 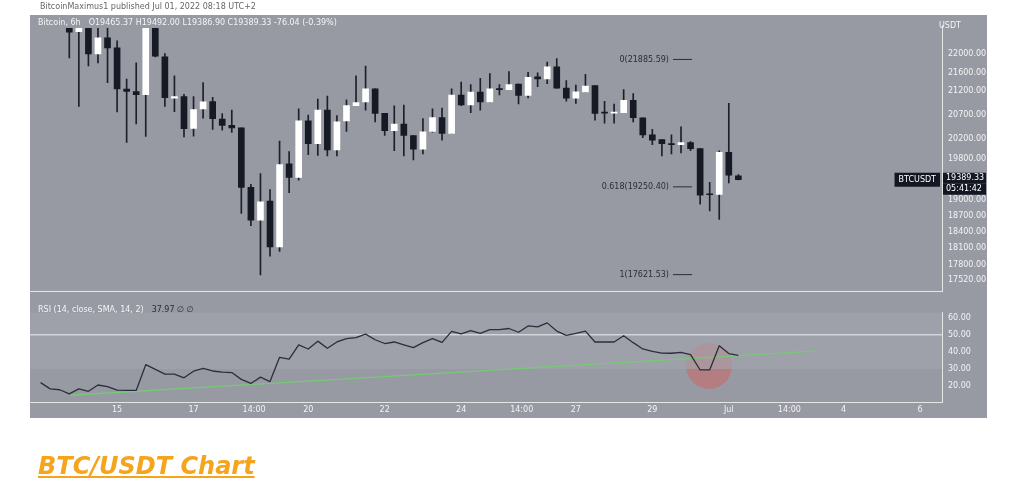 I want to click on x-tick-label: 6, so click(x=920, y=410).